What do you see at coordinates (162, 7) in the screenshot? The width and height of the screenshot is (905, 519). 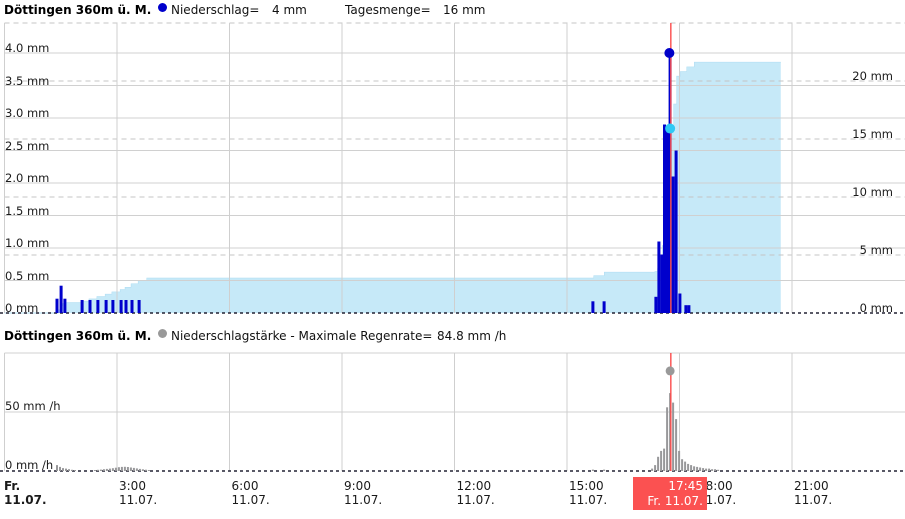 I see `precipitation-legend-dot-icon` at bounding box center [162, 7].